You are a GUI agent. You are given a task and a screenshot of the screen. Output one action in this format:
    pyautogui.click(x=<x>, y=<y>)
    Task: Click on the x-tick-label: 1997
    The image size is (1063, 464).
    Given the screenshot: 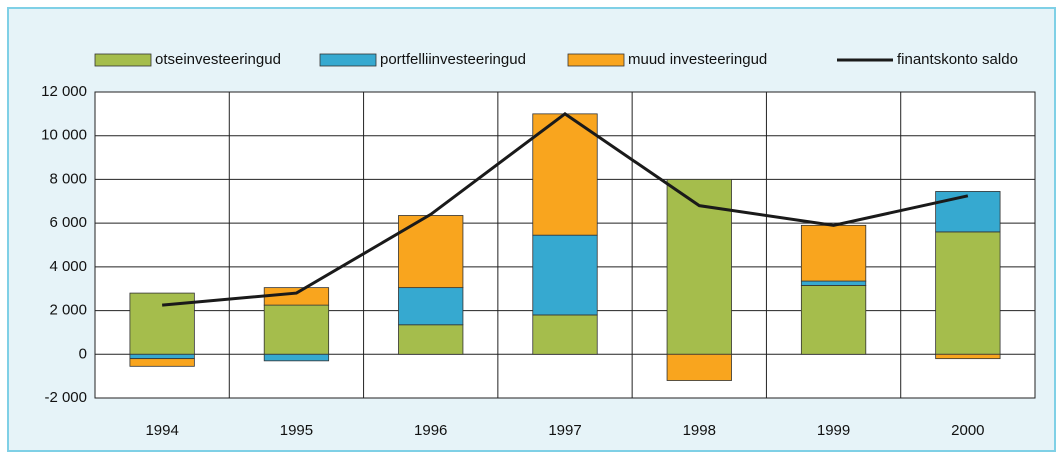 What is the action you would take?
    pyautogui.click(x=564, y=430)
    